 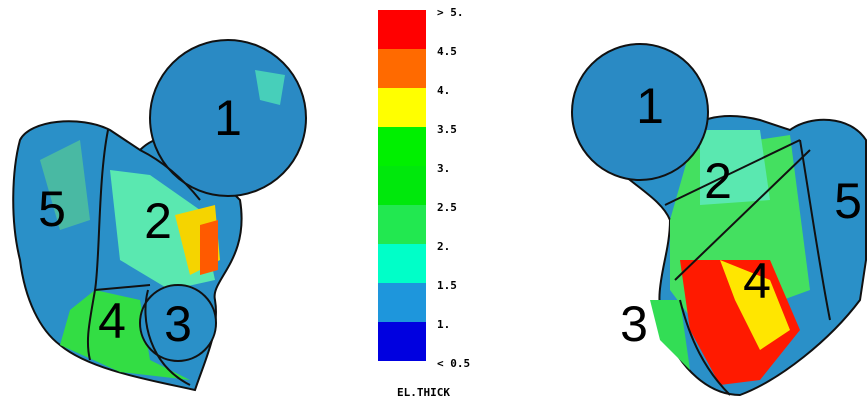 I want to click on legend-label: 2., so click(x=443, y=246).